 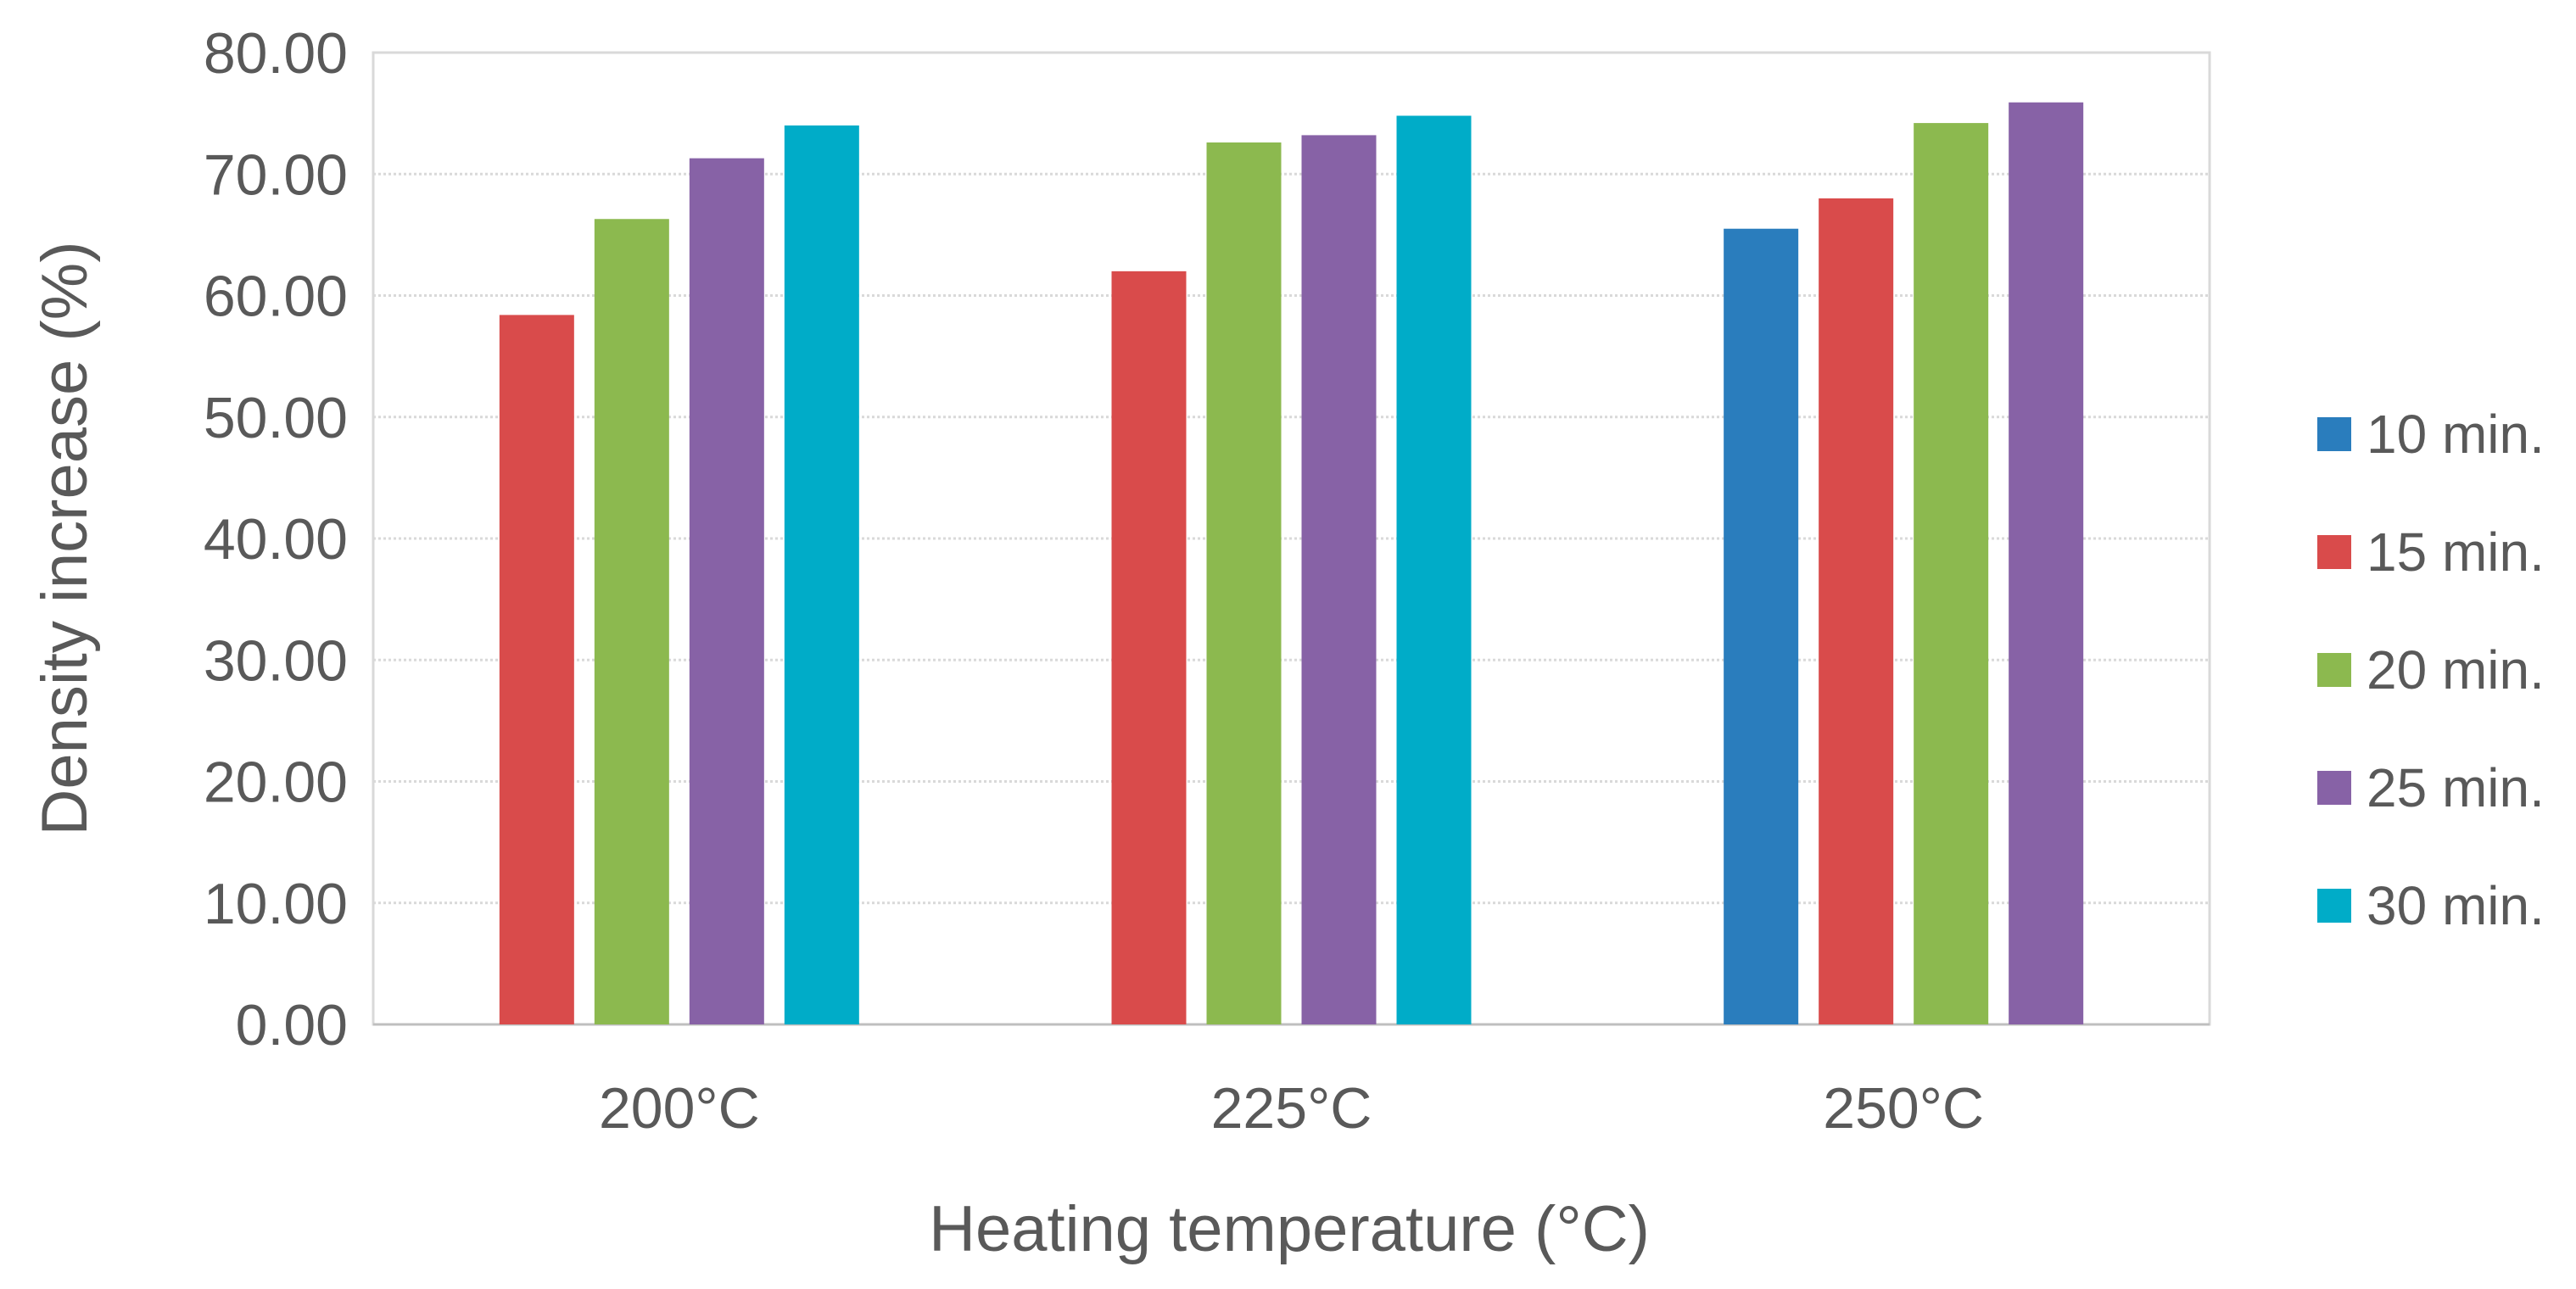 I want to click on x-axis-title: Heating temperature (°C), so click(x=1289, y=1229).